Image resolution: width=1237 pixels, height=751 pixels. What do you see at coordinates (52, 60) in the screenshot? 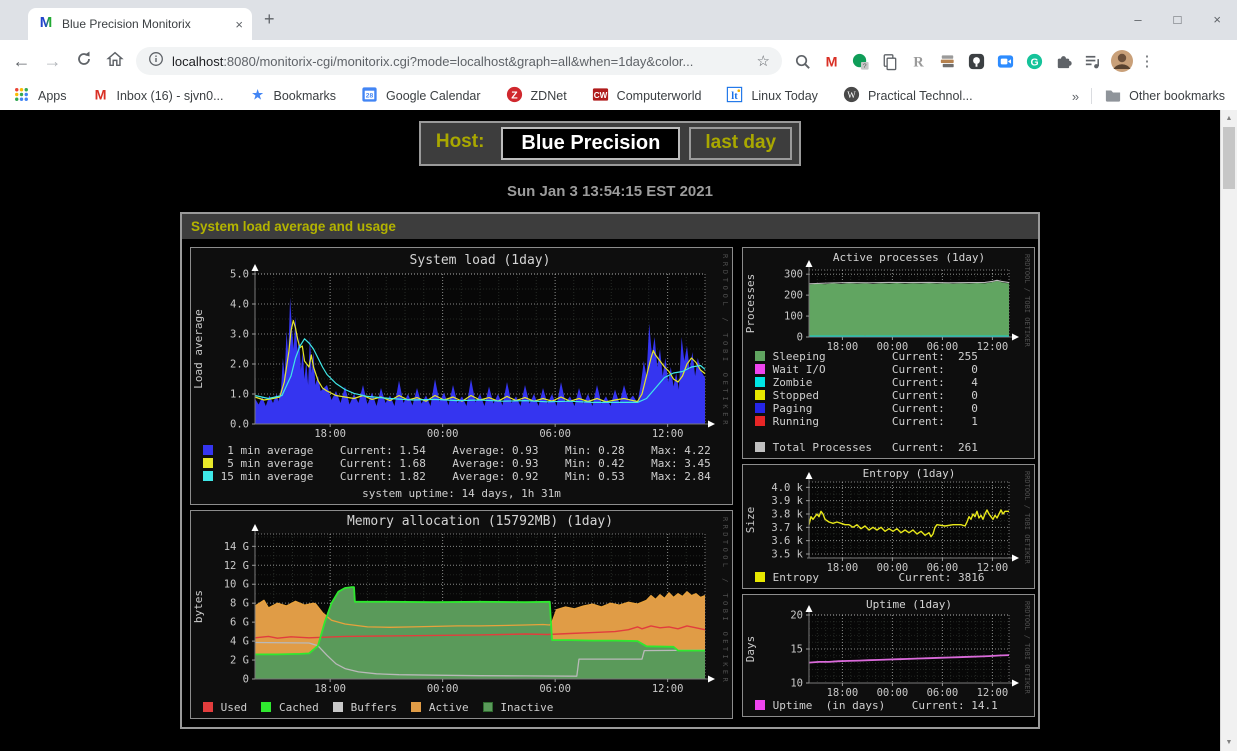
I see `forward-button: →` at bounding box center [52, 60].